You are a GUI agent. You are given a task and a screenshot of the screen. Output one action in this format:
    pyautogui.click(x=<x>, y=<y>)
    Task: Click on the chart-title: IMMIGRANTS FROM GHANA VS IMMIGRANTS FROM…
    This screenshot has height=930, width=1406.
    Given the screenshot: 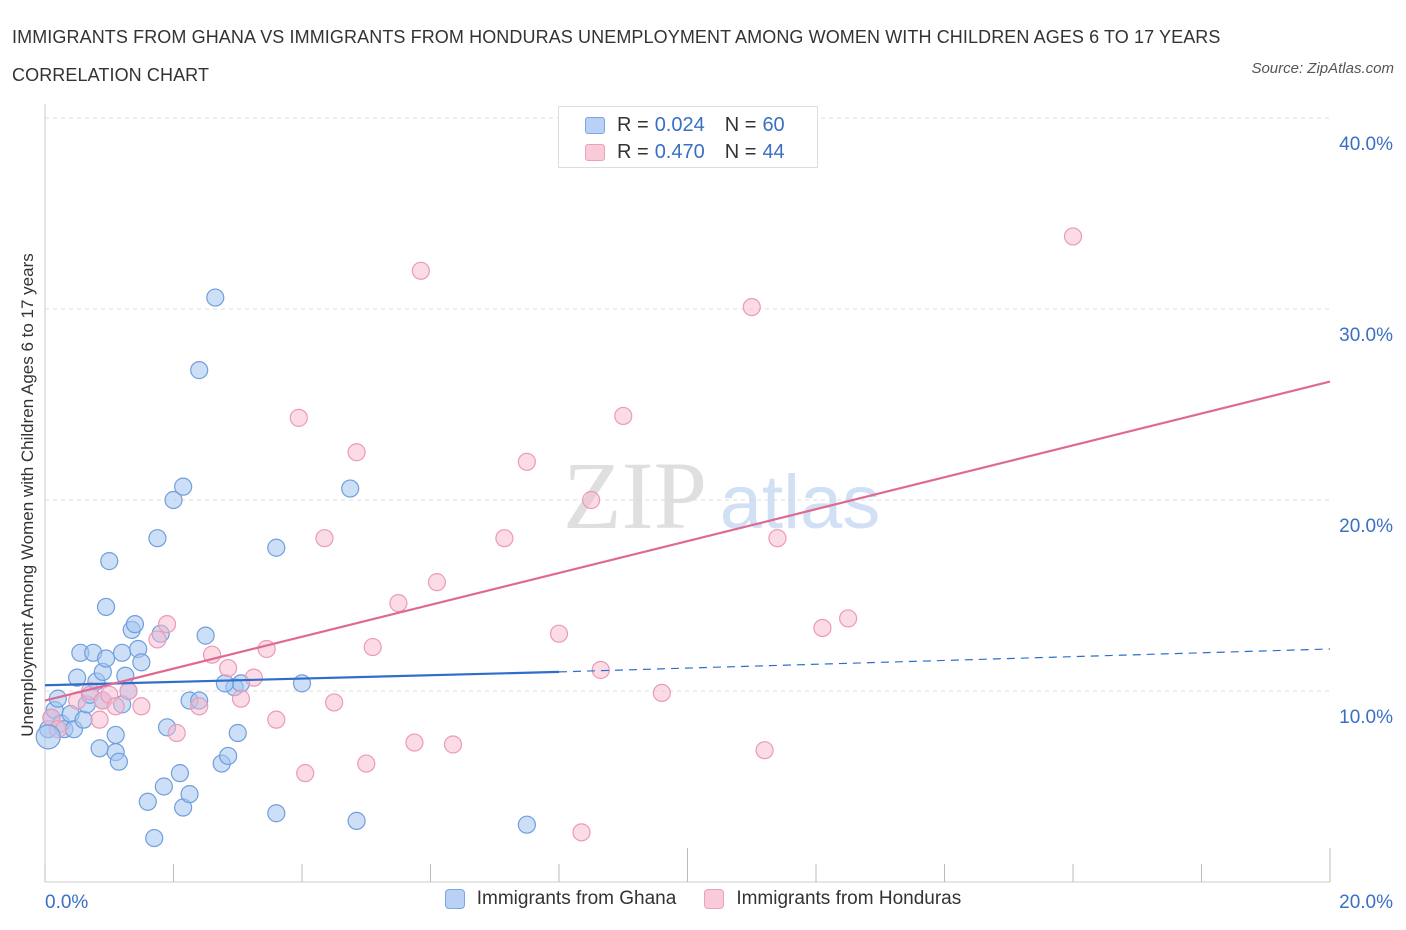 What is the action you would take?
    pyautogui.click(x=616, y=56)
    